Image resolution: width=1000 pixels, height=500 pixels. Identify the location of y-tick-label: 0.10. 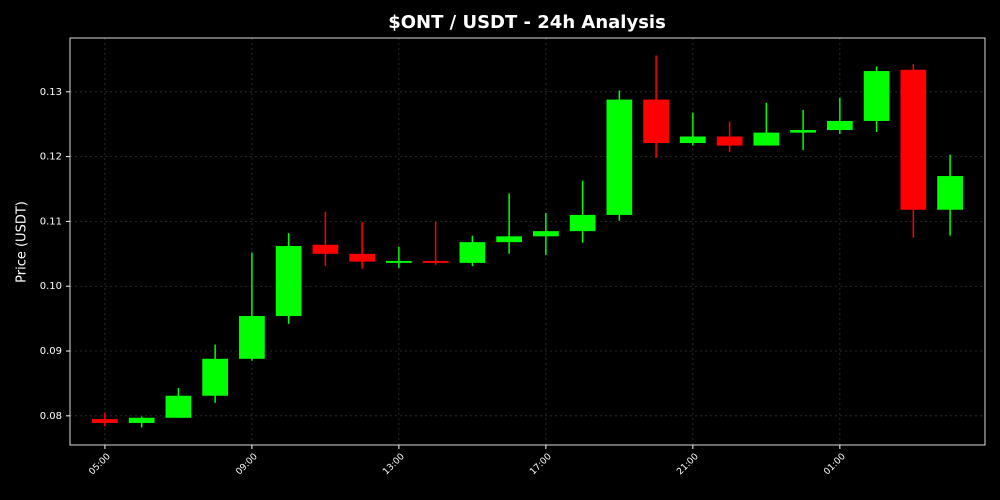
(51, 286).